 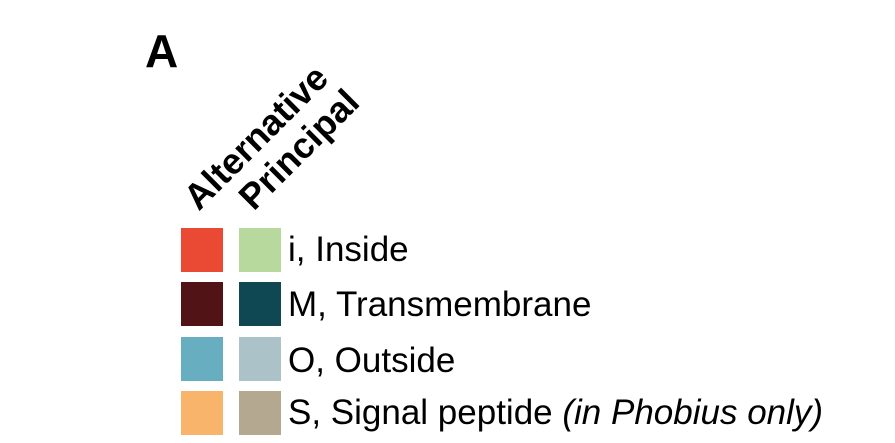 What do you see at coordinates (260, 304) in the screenshot?
I see `swatch-principal-transmembrane` at bounding box center [260, 304].